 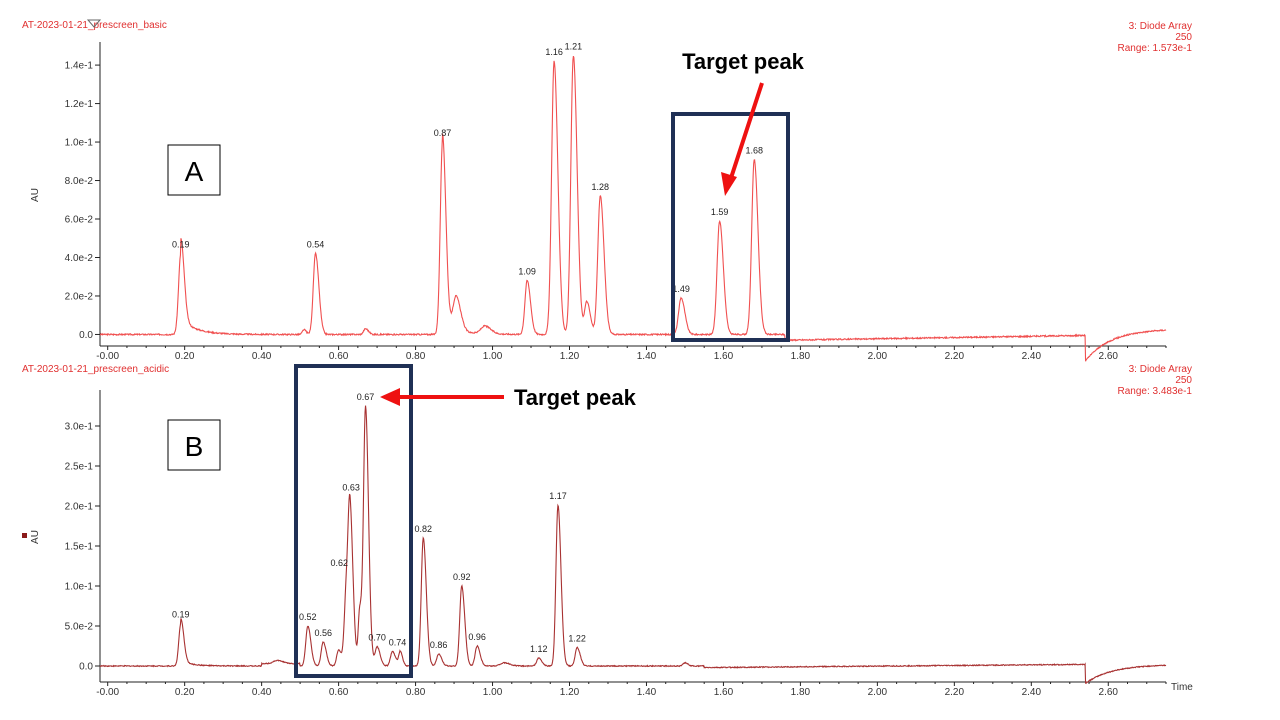 I want to click on panel-a-peak-label: 1.28, so click(x=601, y=187).